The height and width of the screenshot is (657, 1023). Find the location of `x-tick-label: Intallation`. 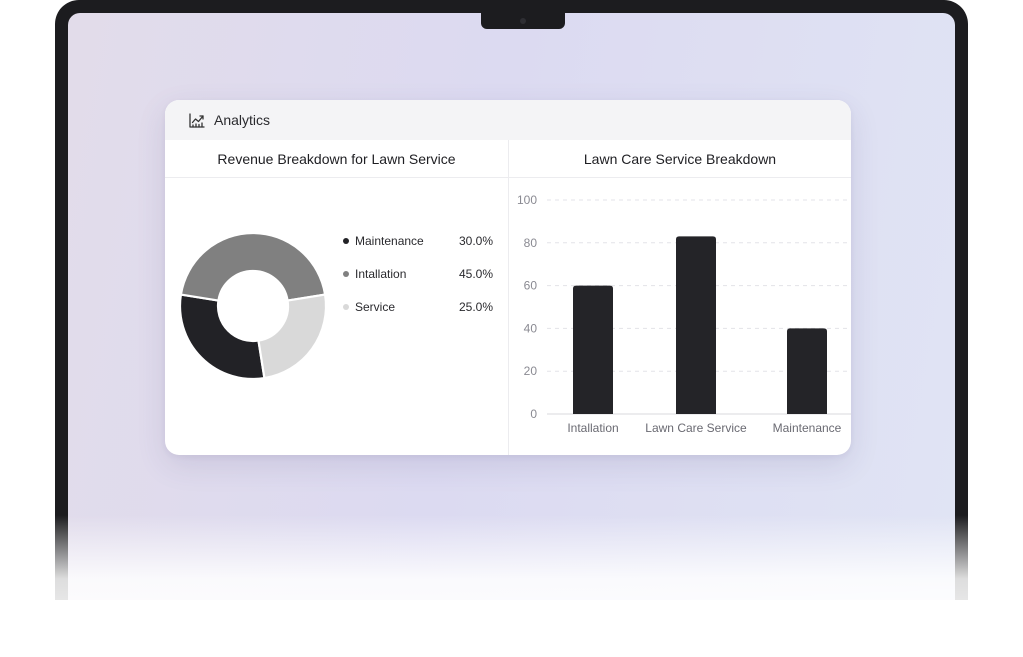

x-tick-label: Intallation is located at coordinates (592, 428).